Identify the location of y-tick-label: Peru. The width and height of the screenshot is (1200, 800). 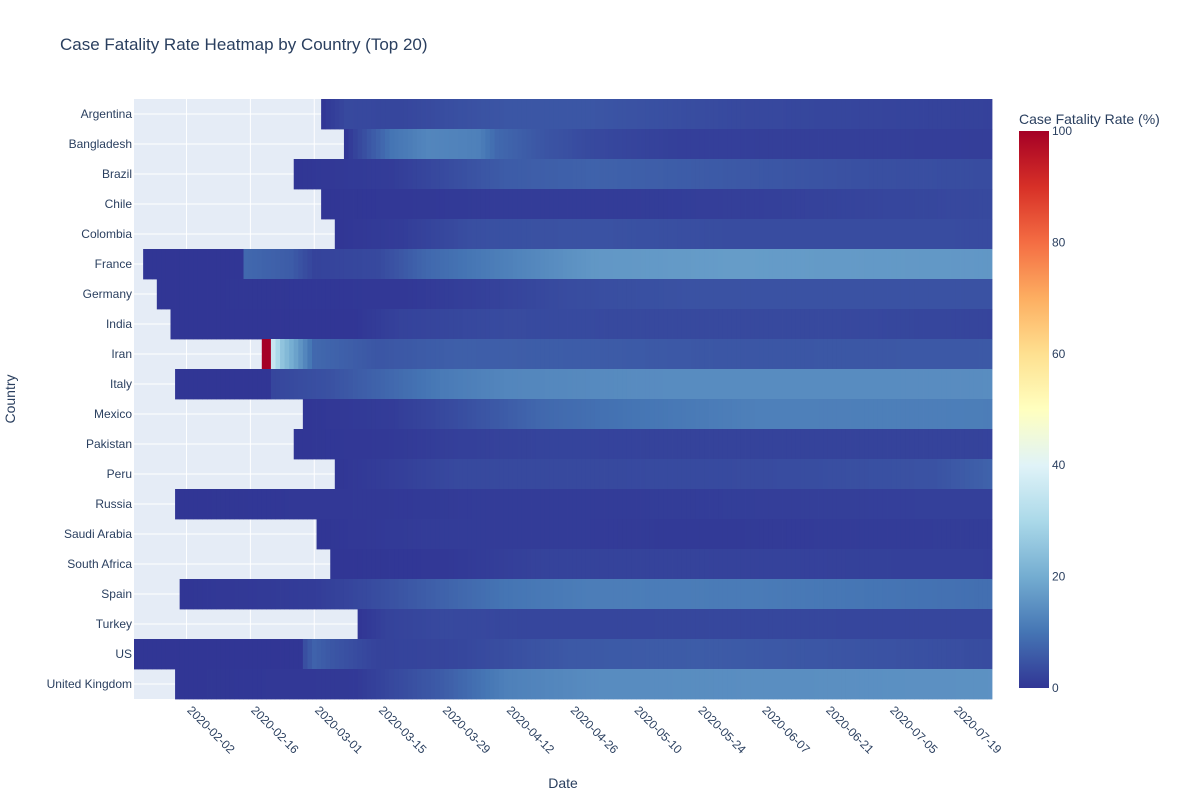
(119, 474).